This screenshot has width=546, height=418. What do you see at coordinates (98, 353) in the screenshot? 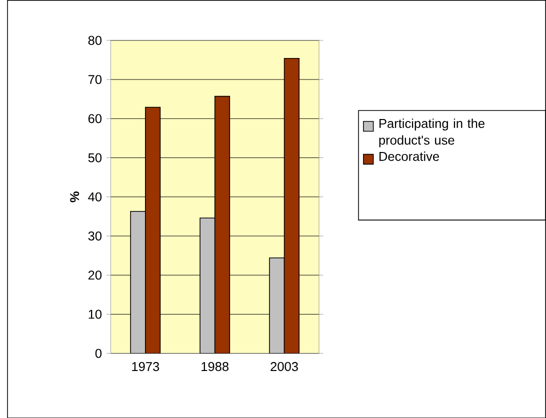
I see `y-tick-label: 0` at bounding box center [98, 353].